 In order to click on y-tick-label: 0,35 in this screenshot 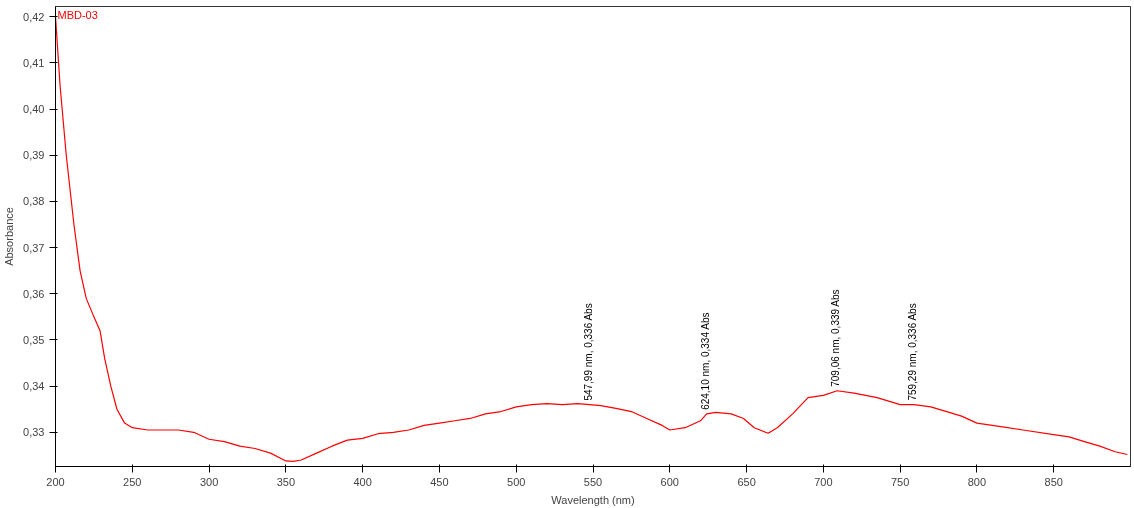, I will do `click(34, 339)`.